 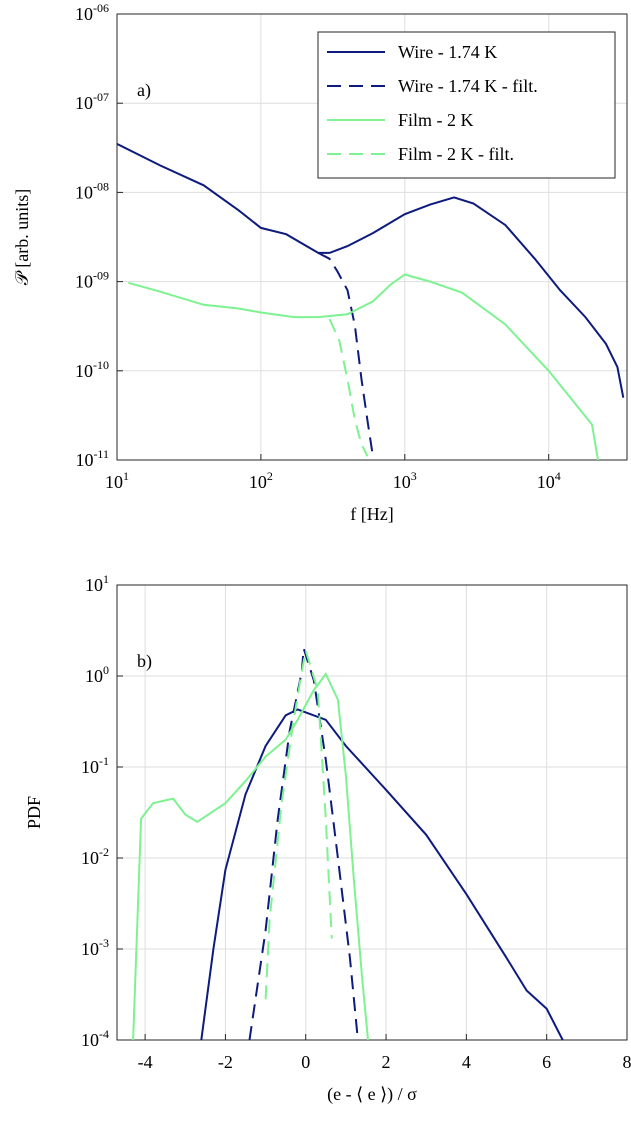 I want to click on y-tick-label: 10-3, so click(x=95, y=947).